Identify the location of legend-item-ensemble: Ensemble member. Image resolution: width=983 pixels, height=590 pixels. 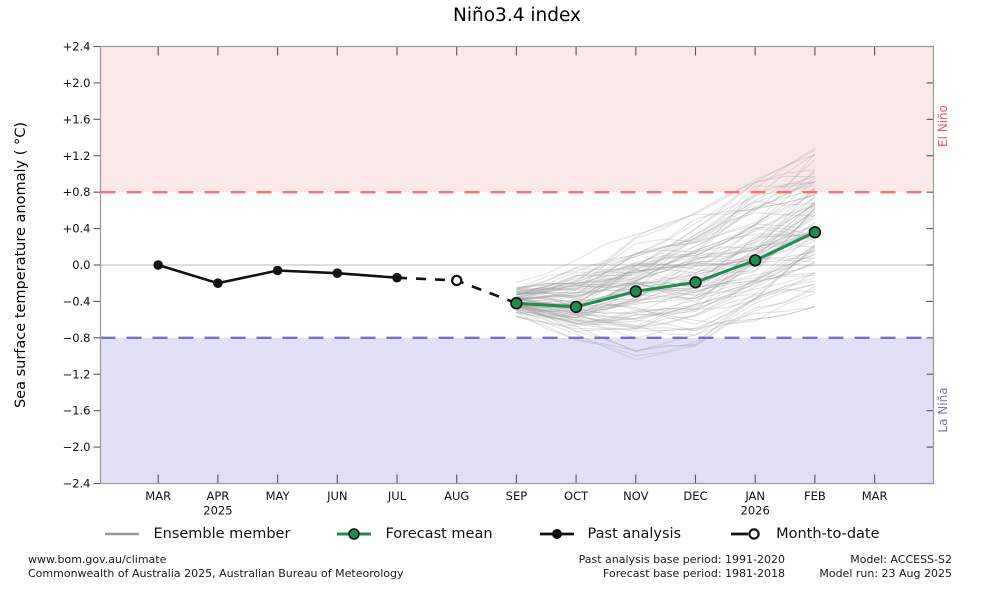
(196, 534).